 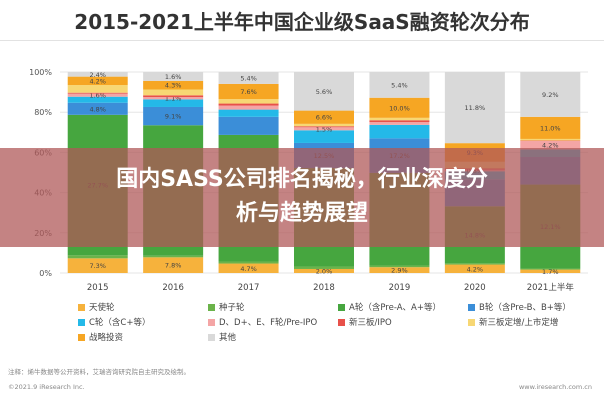 I want to click on x-tick-label: 2020, so click(x=475, y=288).